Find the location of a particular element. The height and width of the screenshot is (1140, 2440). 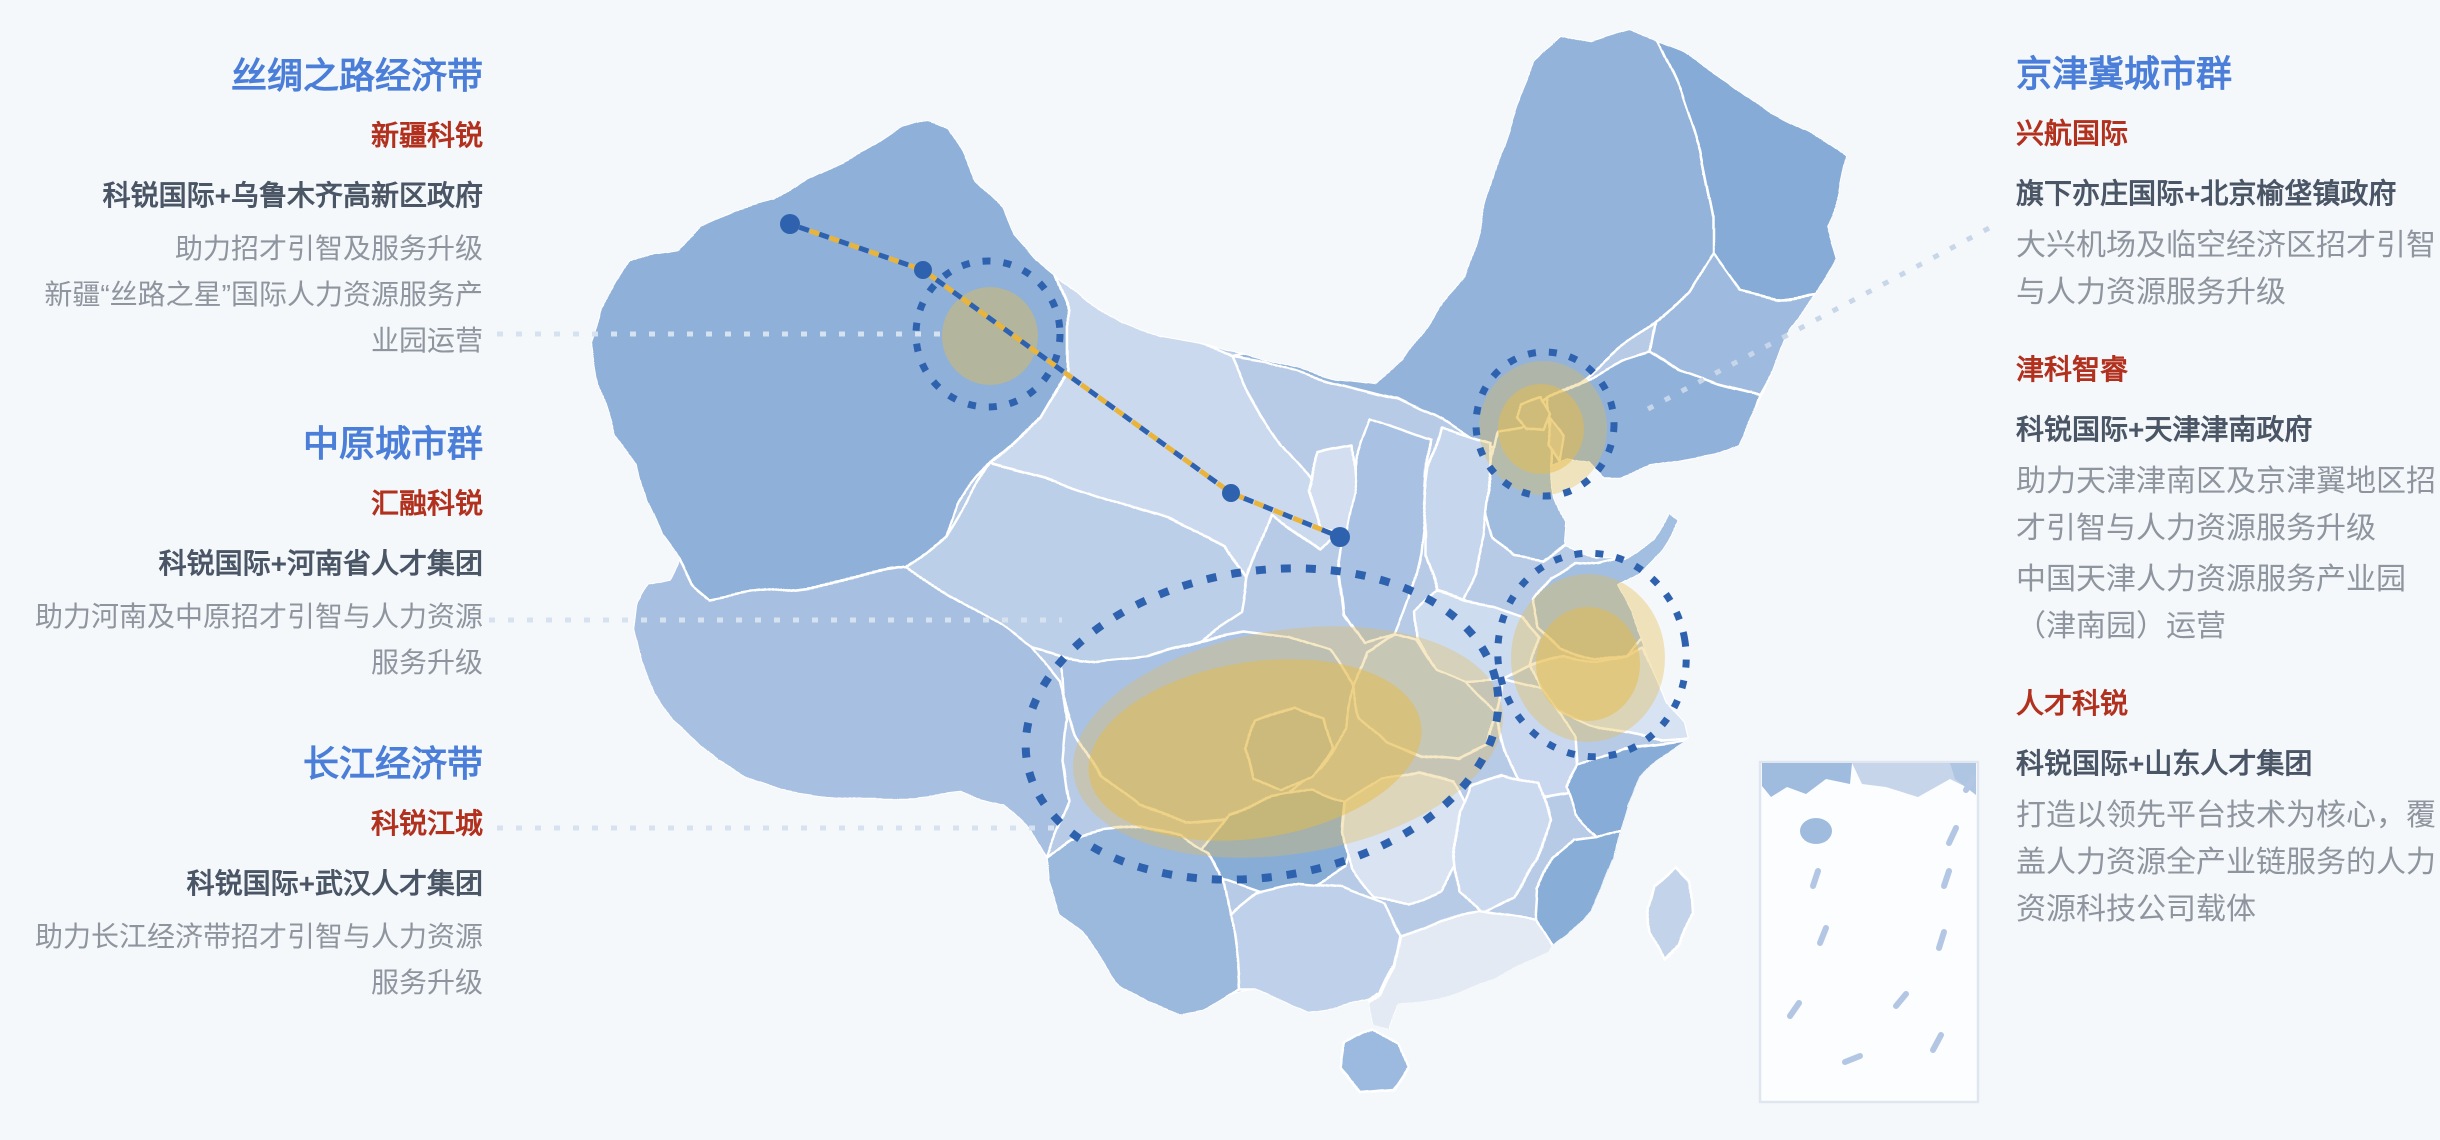

region-title: 京津冀城市群 is located at coordinates (2124, 73).